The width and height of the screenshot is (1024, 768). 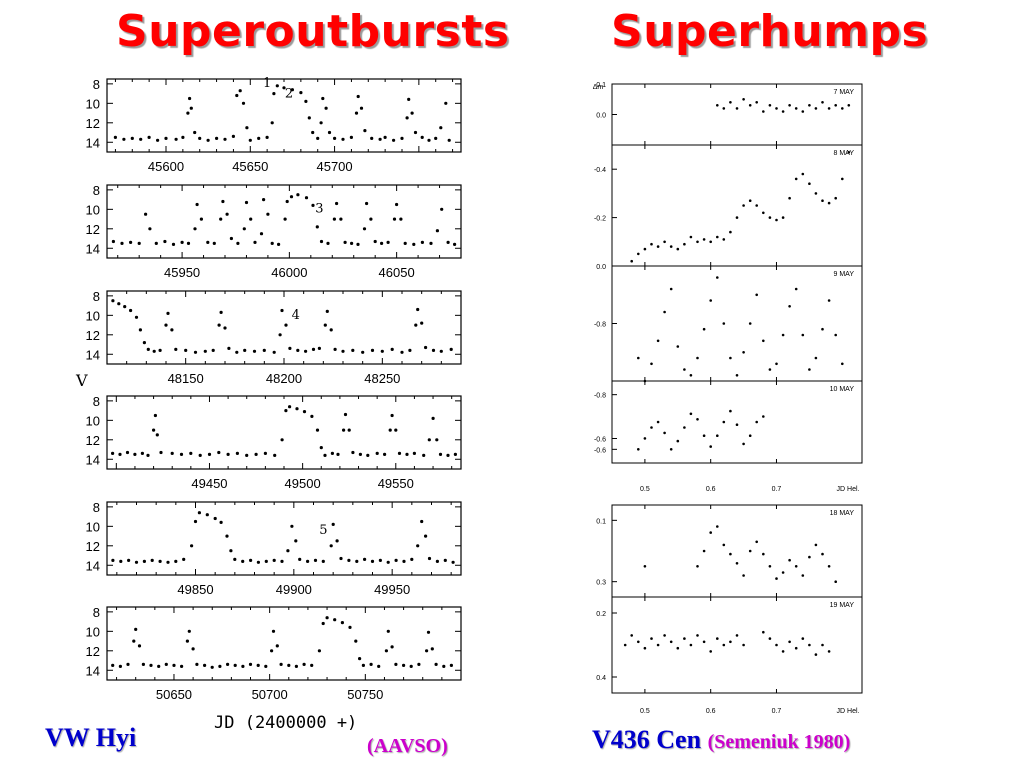 What do you see at coordinates (600, 450) in the screenshot?
I see `y-tick-label: -0.6` at bounding box center [600, 450].